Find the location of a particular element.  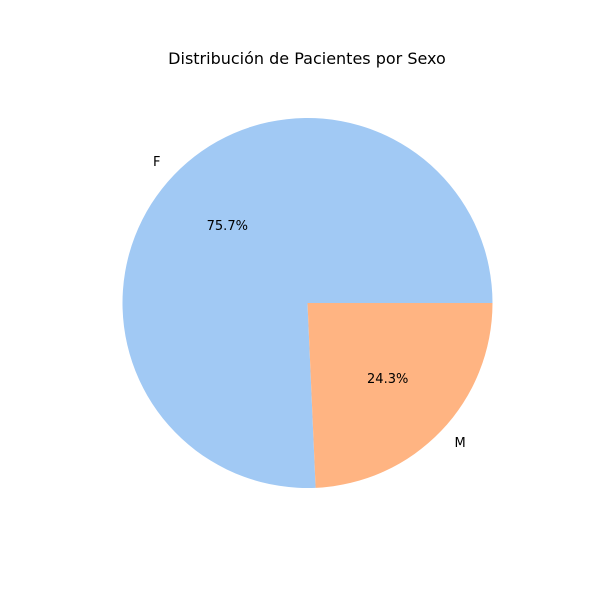

chart-title: Distribución de Pacientes por Sexo is located at coordinates (307, 58).